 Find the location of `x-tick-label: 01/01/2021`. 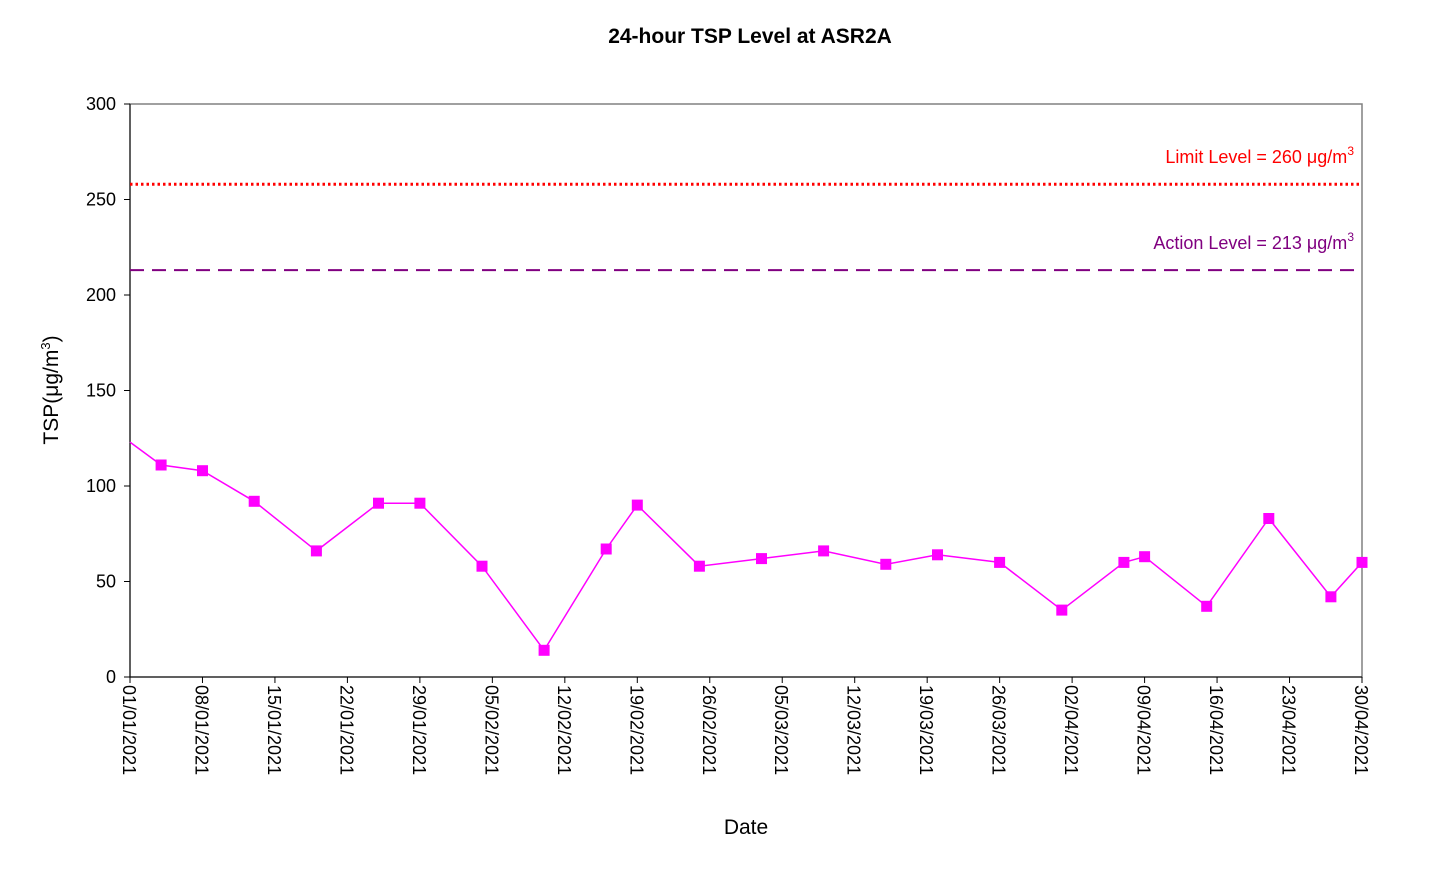

x-tick-label: 01/01/2021 is located at coordinates (129, 730).